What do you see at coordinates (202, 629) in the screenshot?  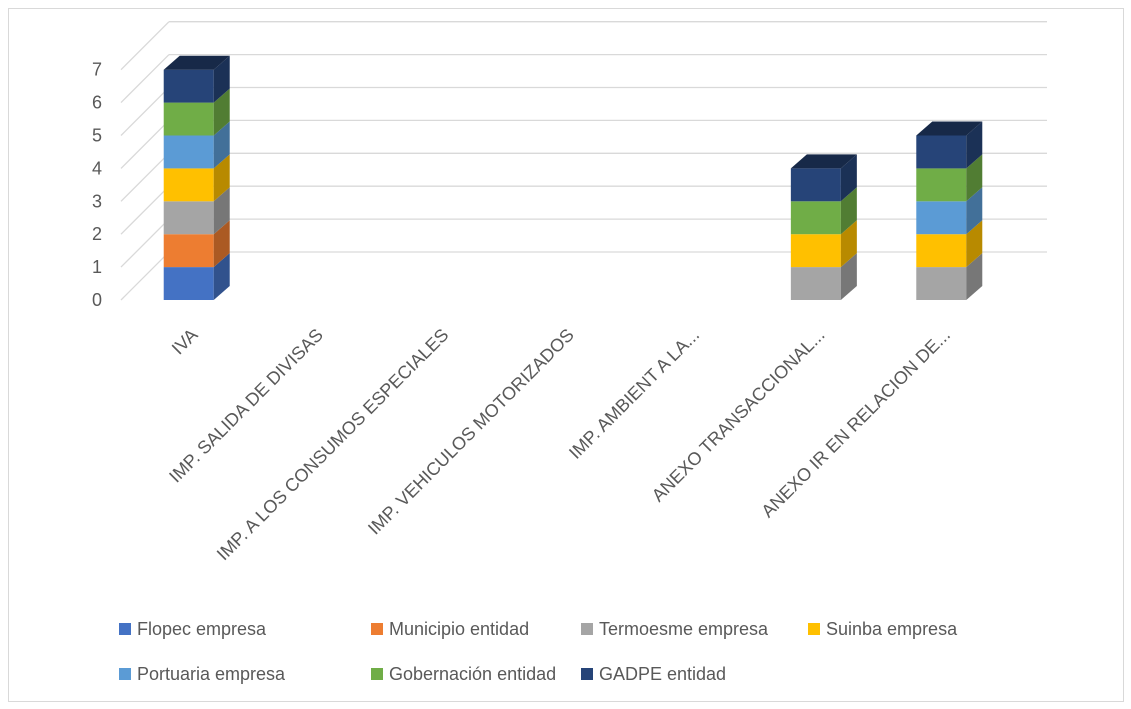 I see `legend-label: Flopec empresa` at bounding box center [202, 629].